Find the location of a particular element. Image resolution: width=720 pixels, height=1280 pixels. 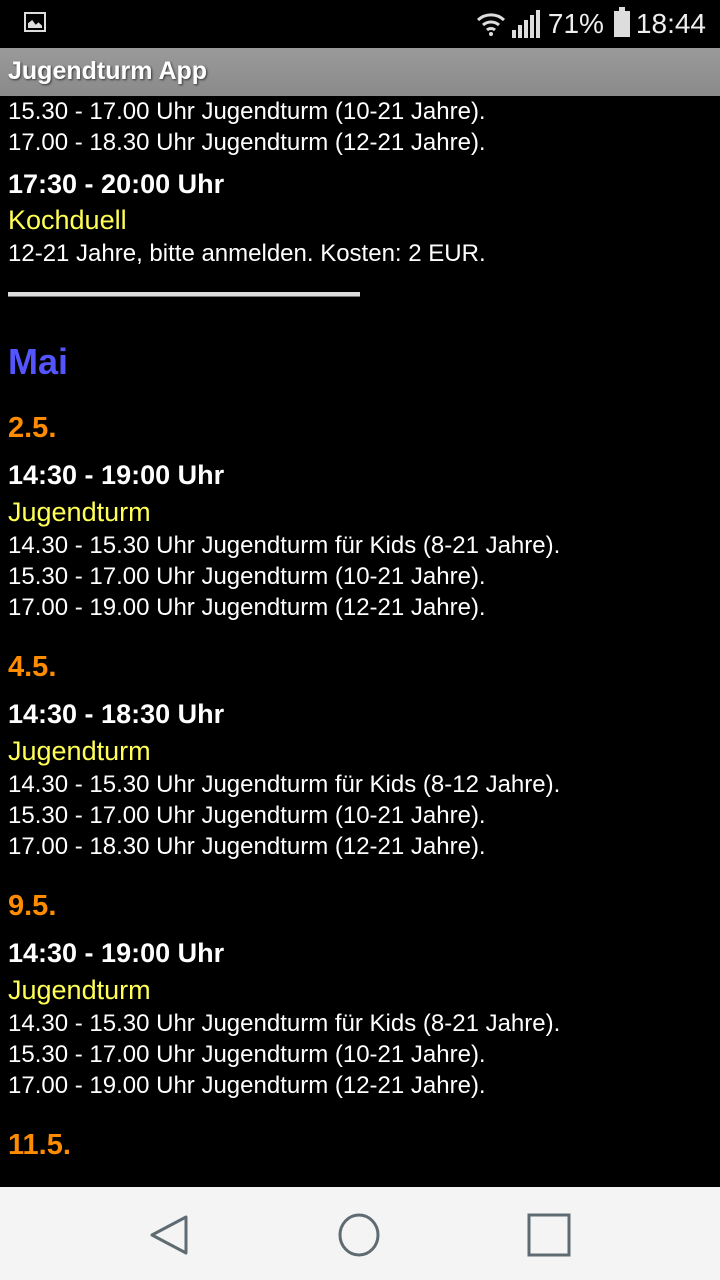

navigation-bar is located at coordinates (360, 1233).